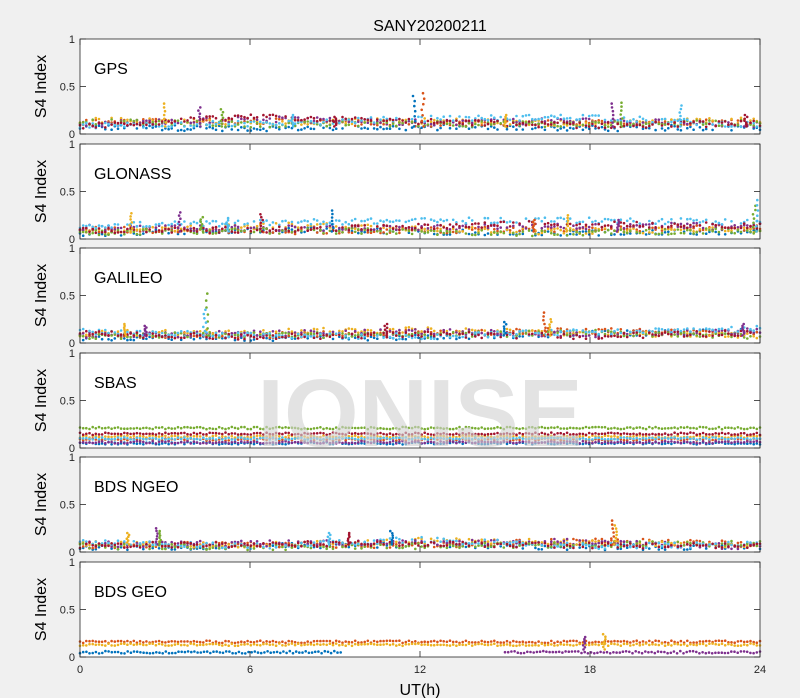 The height and width of the screenshot is (698, 800). What do you see at coordinates (72, 135) in the screenshot?
I see `y-tick-label: 0` at bounding box center [72, 135].